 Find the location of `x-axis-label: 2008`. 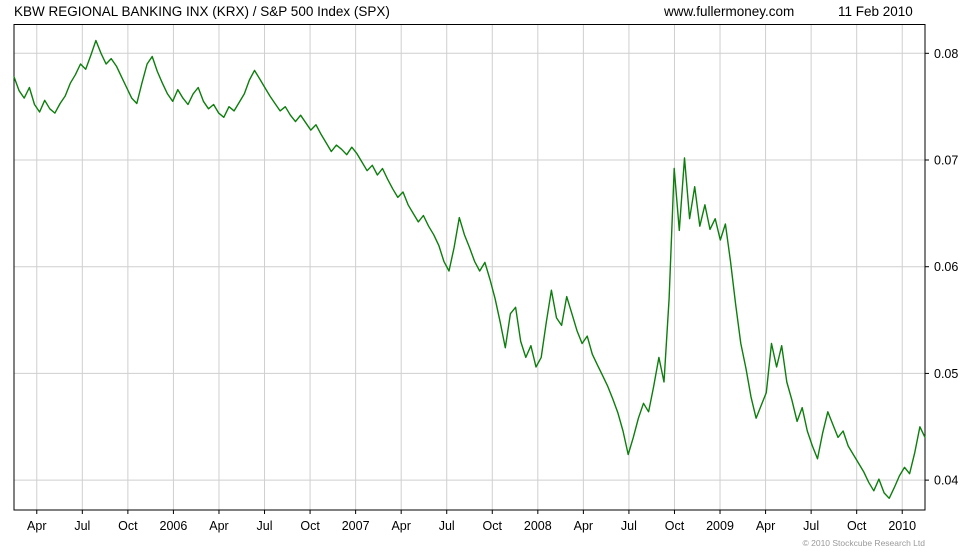

x-axis-label: 2008 is located at coordinates (538, 526).